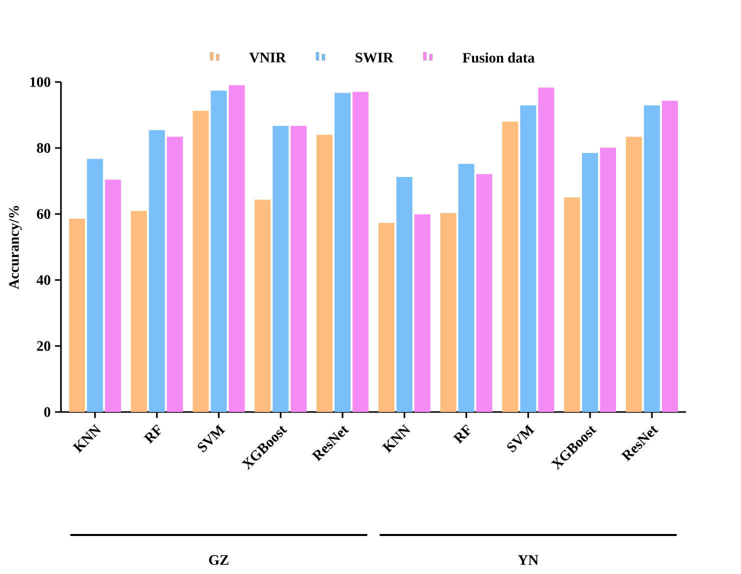 The height and width of the screenshot is (574, 741). What do you see at coordinates (43, 346) in the screenshot?
I see `y-tick-label: 20` at bounding box center [43, 346].